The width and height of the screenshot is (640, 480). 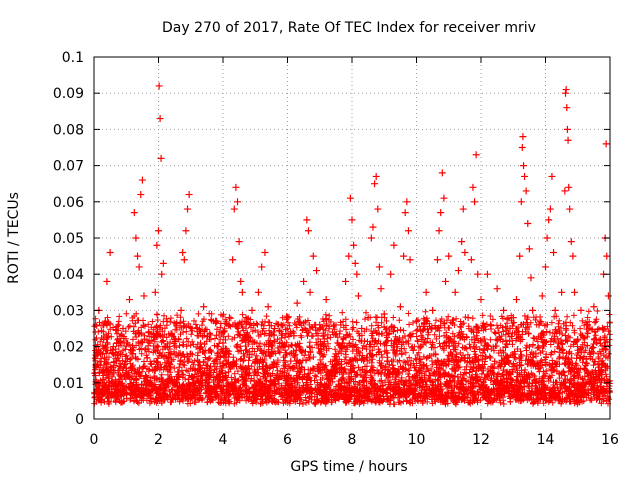 What do you see at coordinates (348, 467) in the screenshot?
I see `x-axis-title: GPS time / hours` at bounding box center [348, 467].